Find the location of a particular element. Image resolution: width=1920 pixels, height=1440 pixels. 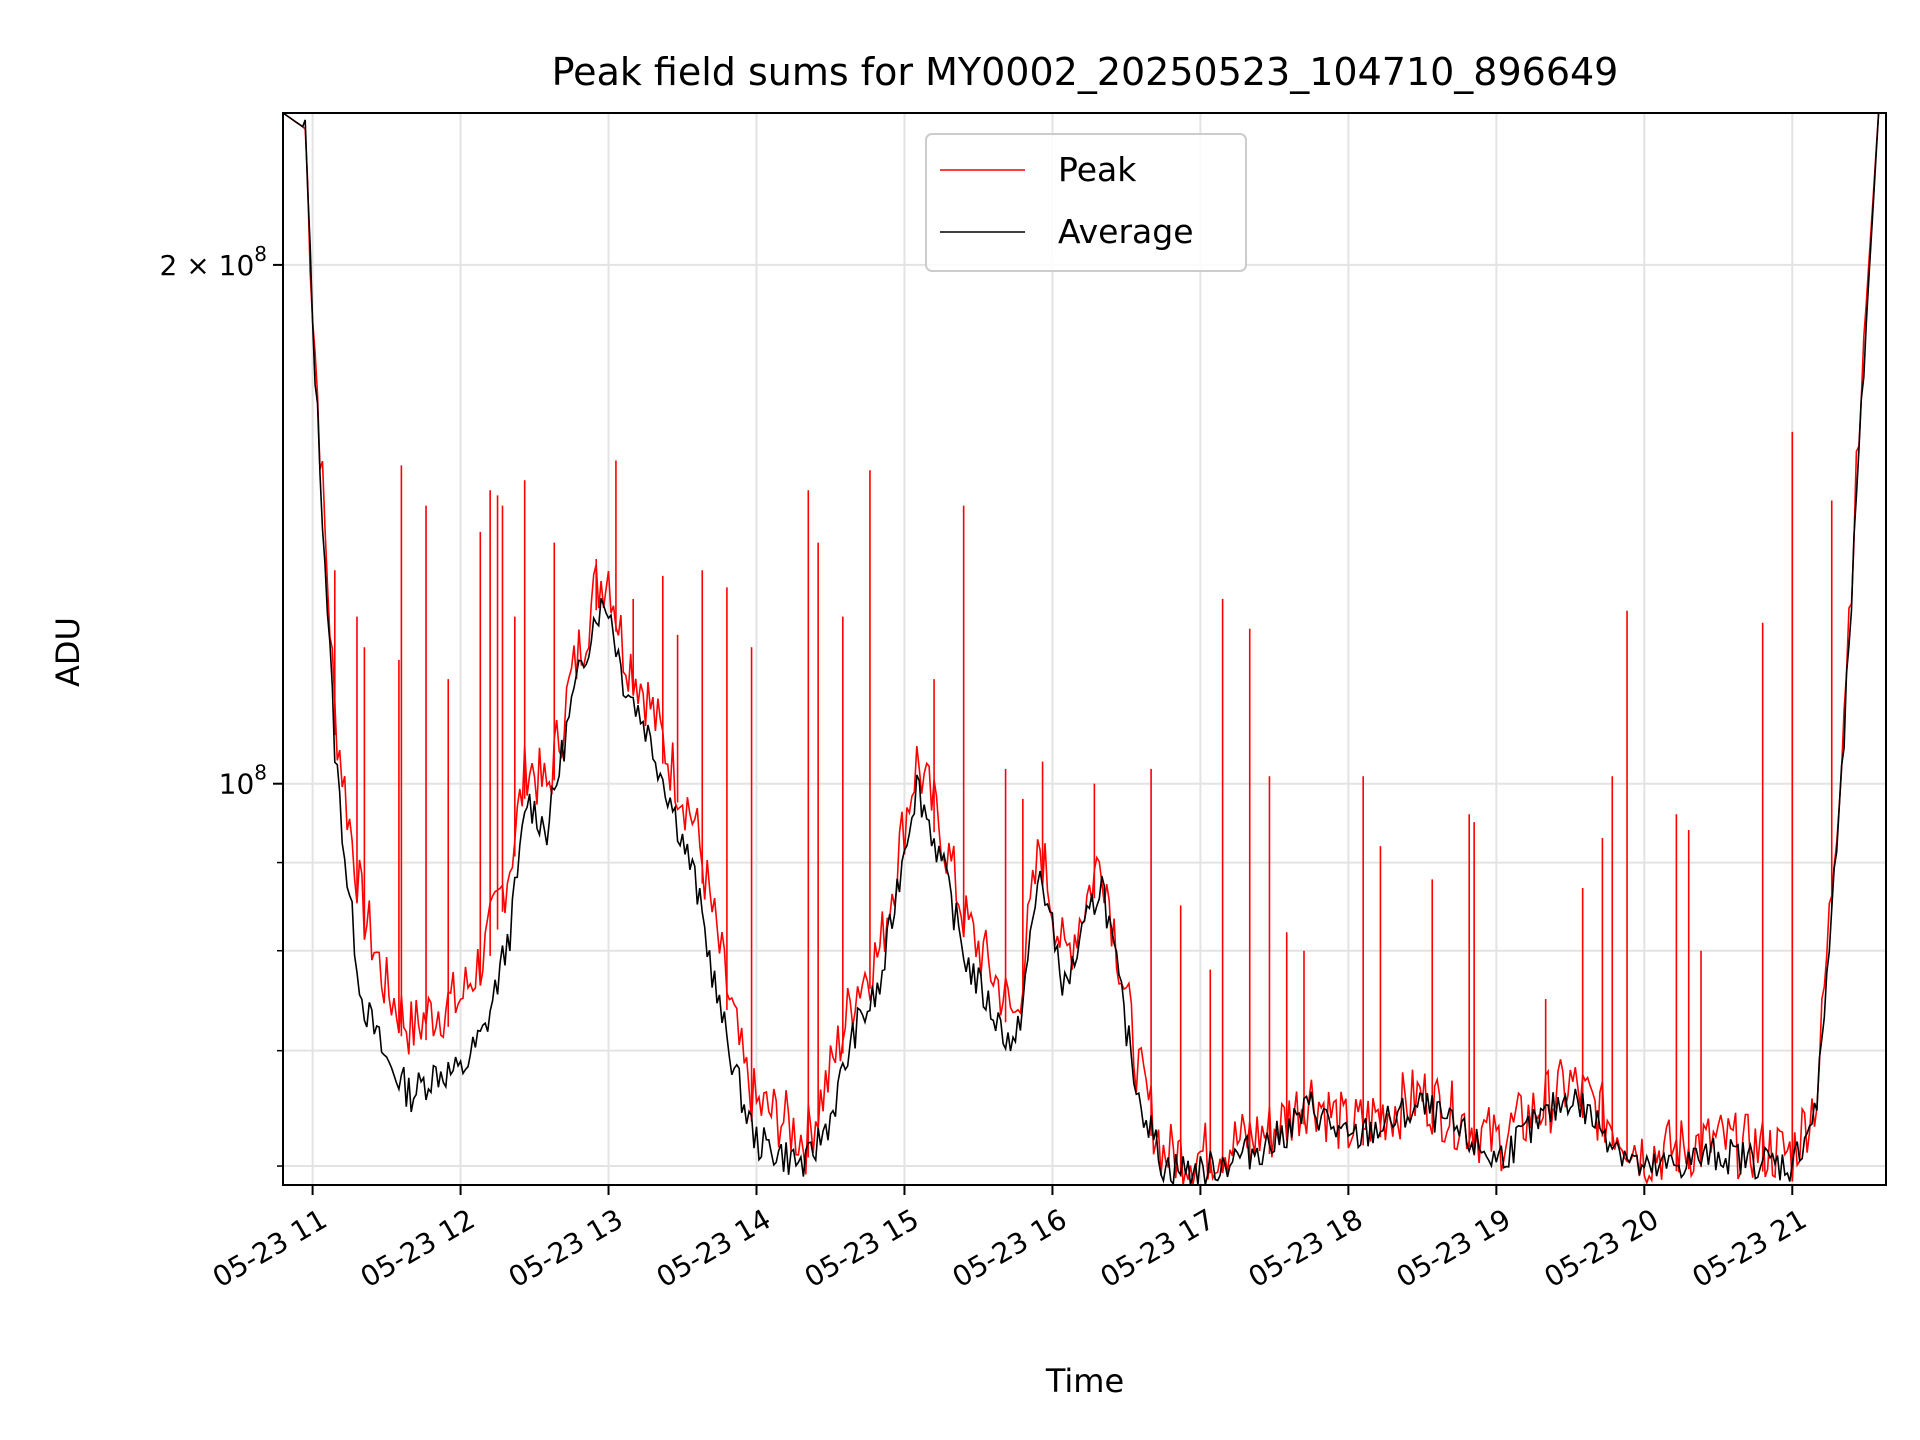

x-axis-title: Time is located at coordinates (1084, 1381).